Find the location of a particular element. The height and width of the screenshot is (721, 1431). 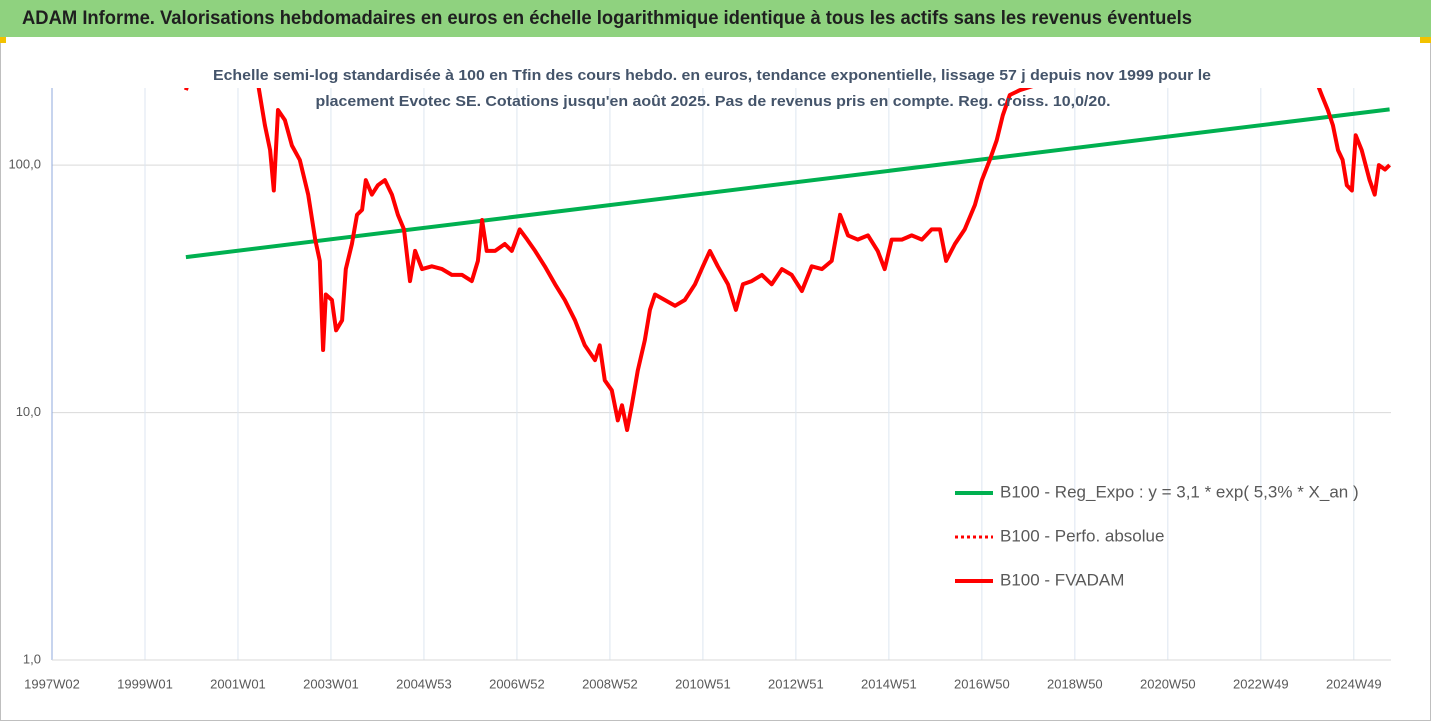

y-tick-label: 100,0 is located at coordinates (24, 164).